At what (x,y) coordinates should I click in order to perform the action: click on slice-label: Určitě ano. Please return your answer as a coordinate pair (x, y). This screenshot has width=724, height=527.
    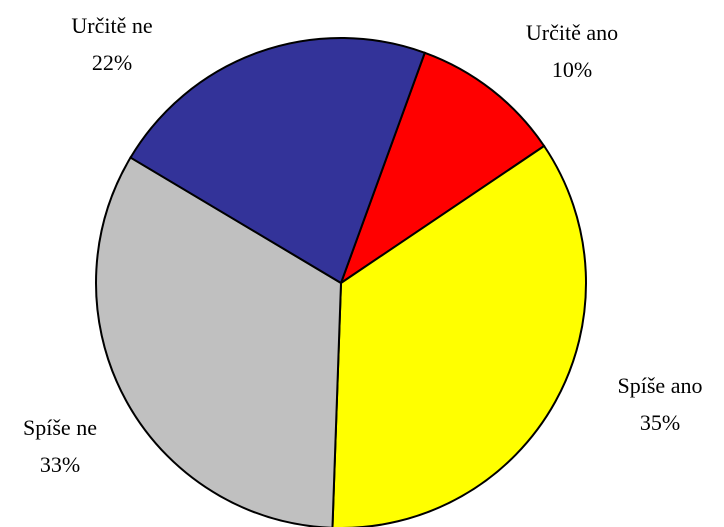
    Looking at the image, I should click on (572, 32).